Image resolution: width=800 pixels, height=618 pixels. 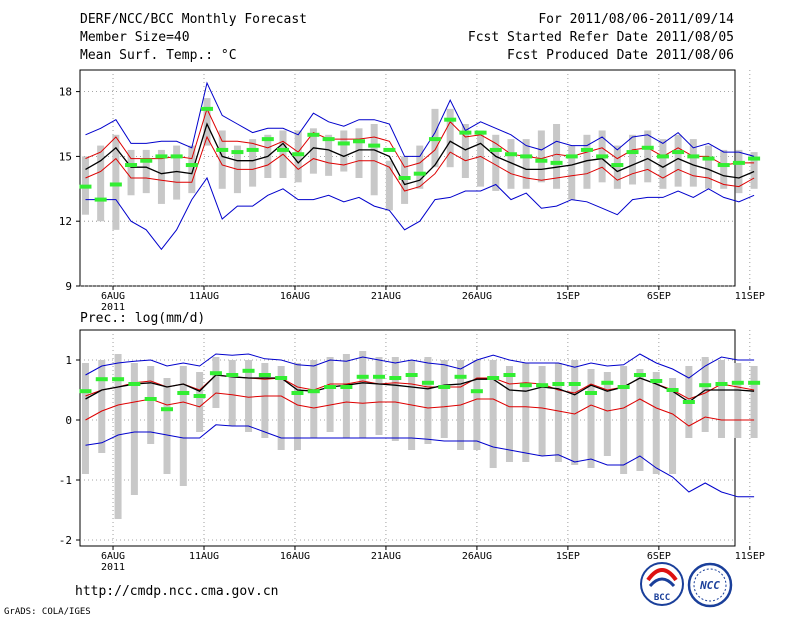 What do you see at coordinates (477, 556) in the screenshot?
I see `xtick-label: 26AUG` at bounding box center [477, 556].